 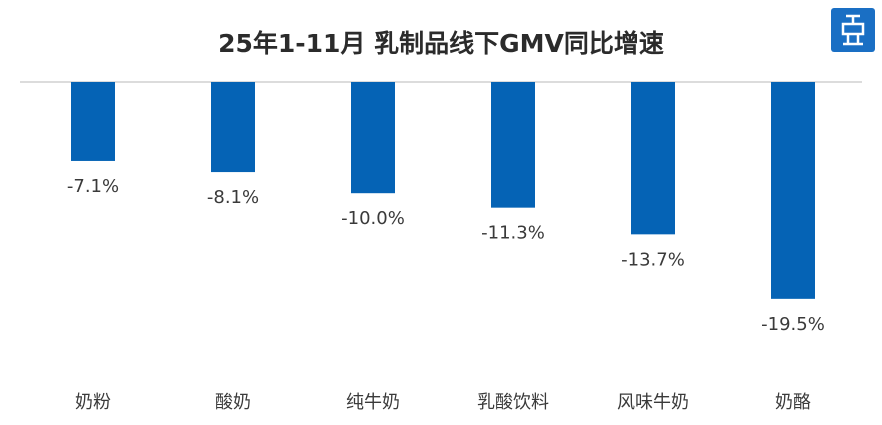 What do you see at coordinates (513, 233) in the screenshot?
I see `value-label: -11.3%` at bounding box center [513, 233].